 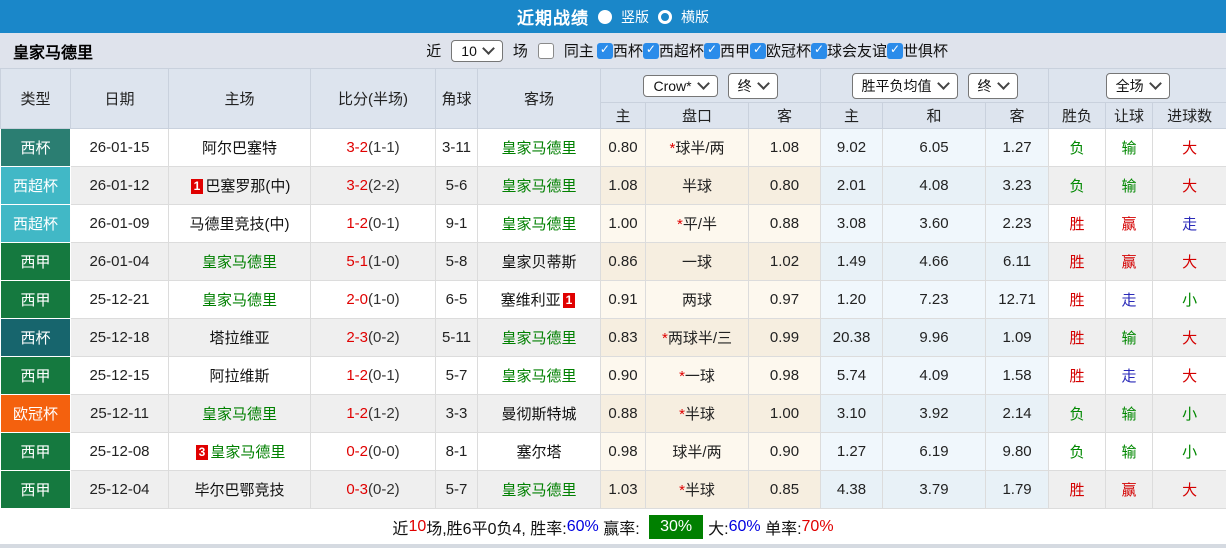 I want to click on fulltime-score: 3-2, so click(x=357, y=147).